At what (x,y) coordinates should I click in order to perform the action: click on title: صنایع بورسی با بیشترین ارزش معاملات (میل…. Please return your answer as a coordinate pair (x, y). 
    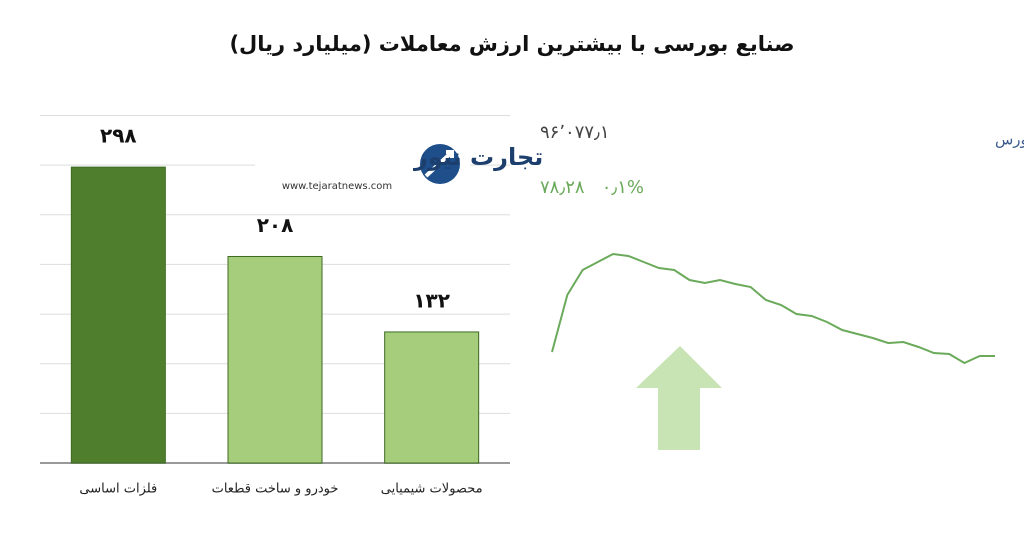
    Looking at the image, I should click on (511, 44).